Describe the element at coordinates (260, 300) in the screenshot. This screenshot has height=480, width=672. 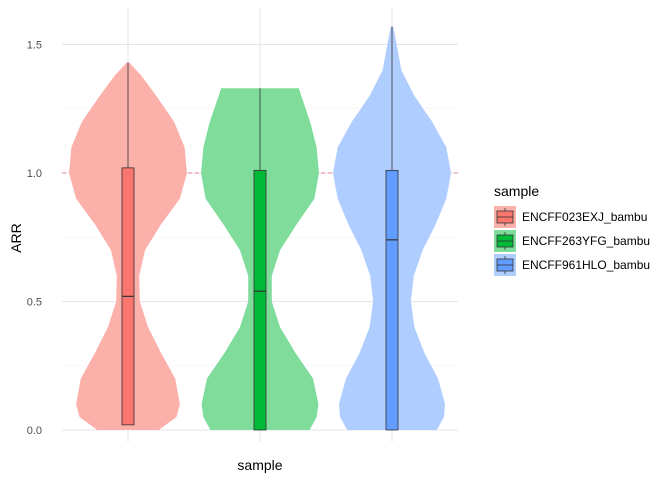
I see `box-ENCFF263YFG_bambu` at that location.